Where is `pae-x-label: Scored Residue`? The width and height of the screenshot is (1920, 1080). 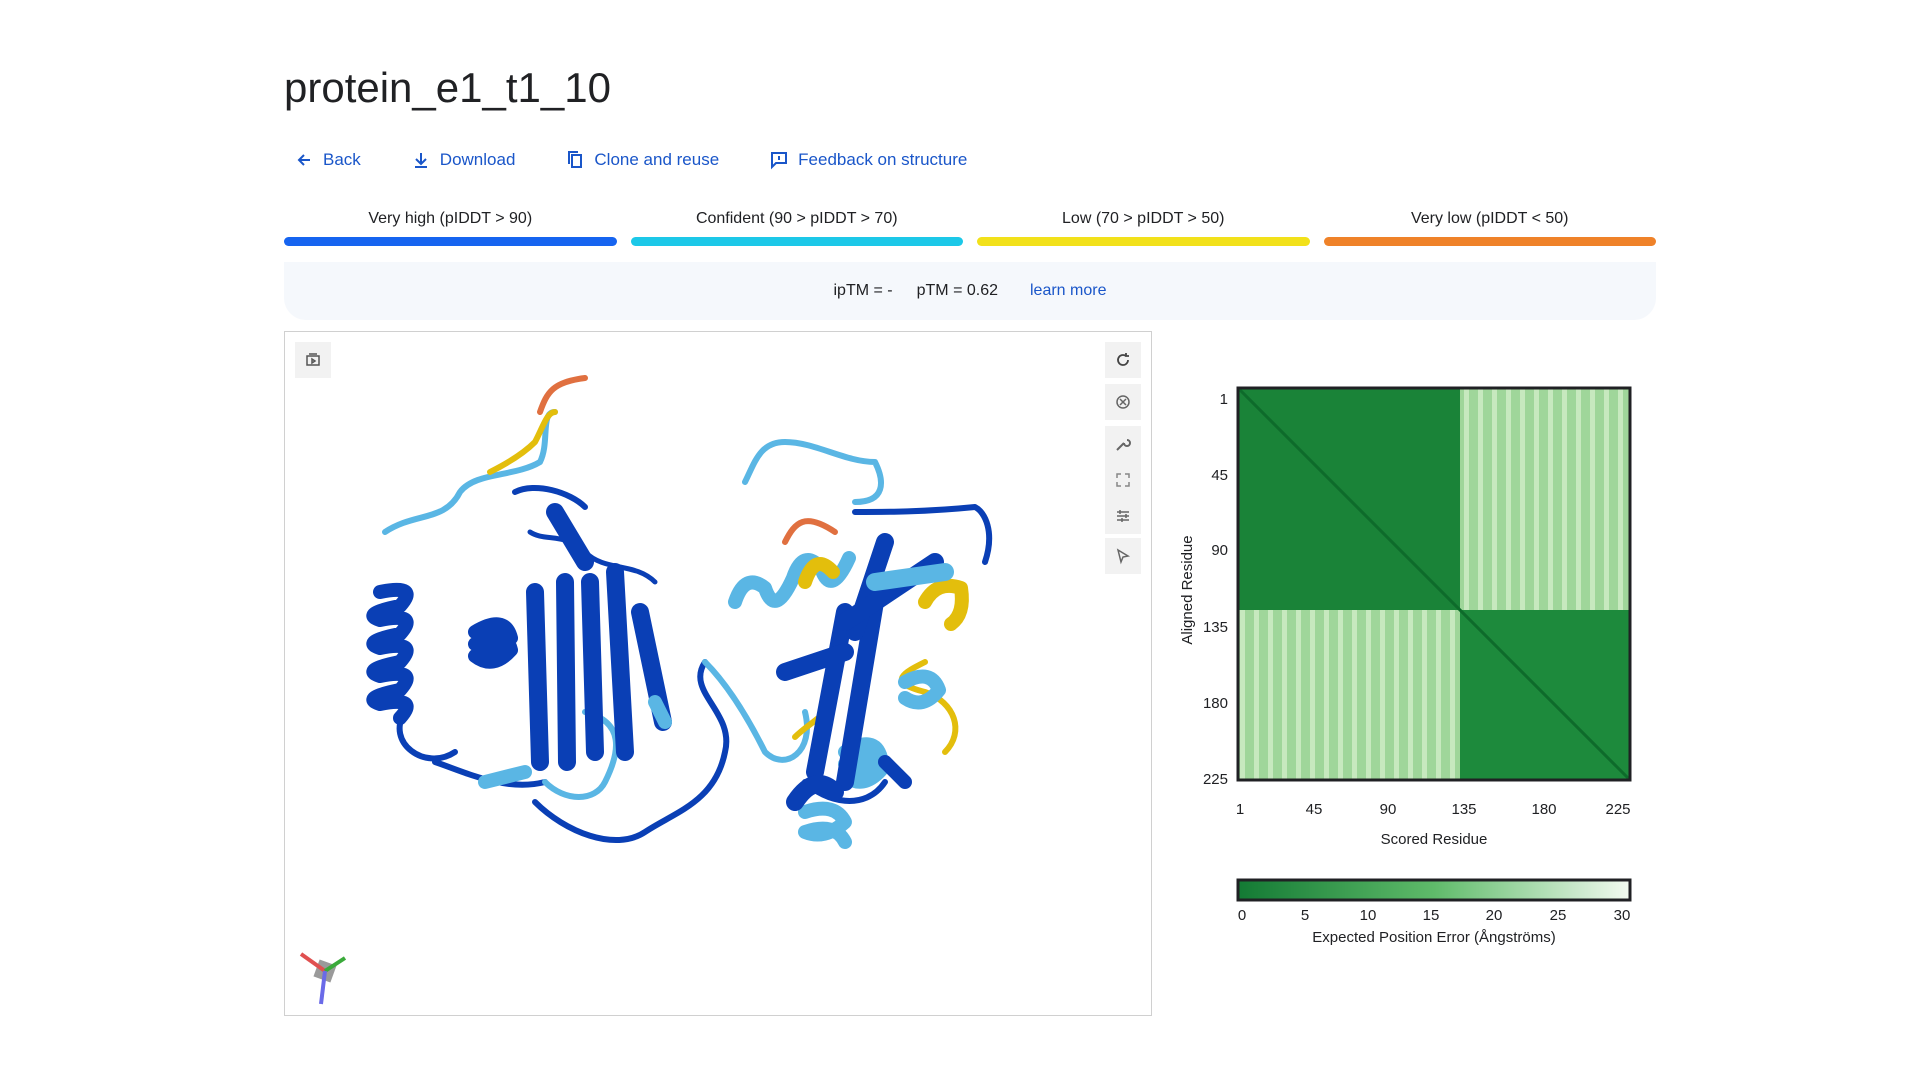 pae-x-label: Scored Residue is located at coordinates (1434, 839).